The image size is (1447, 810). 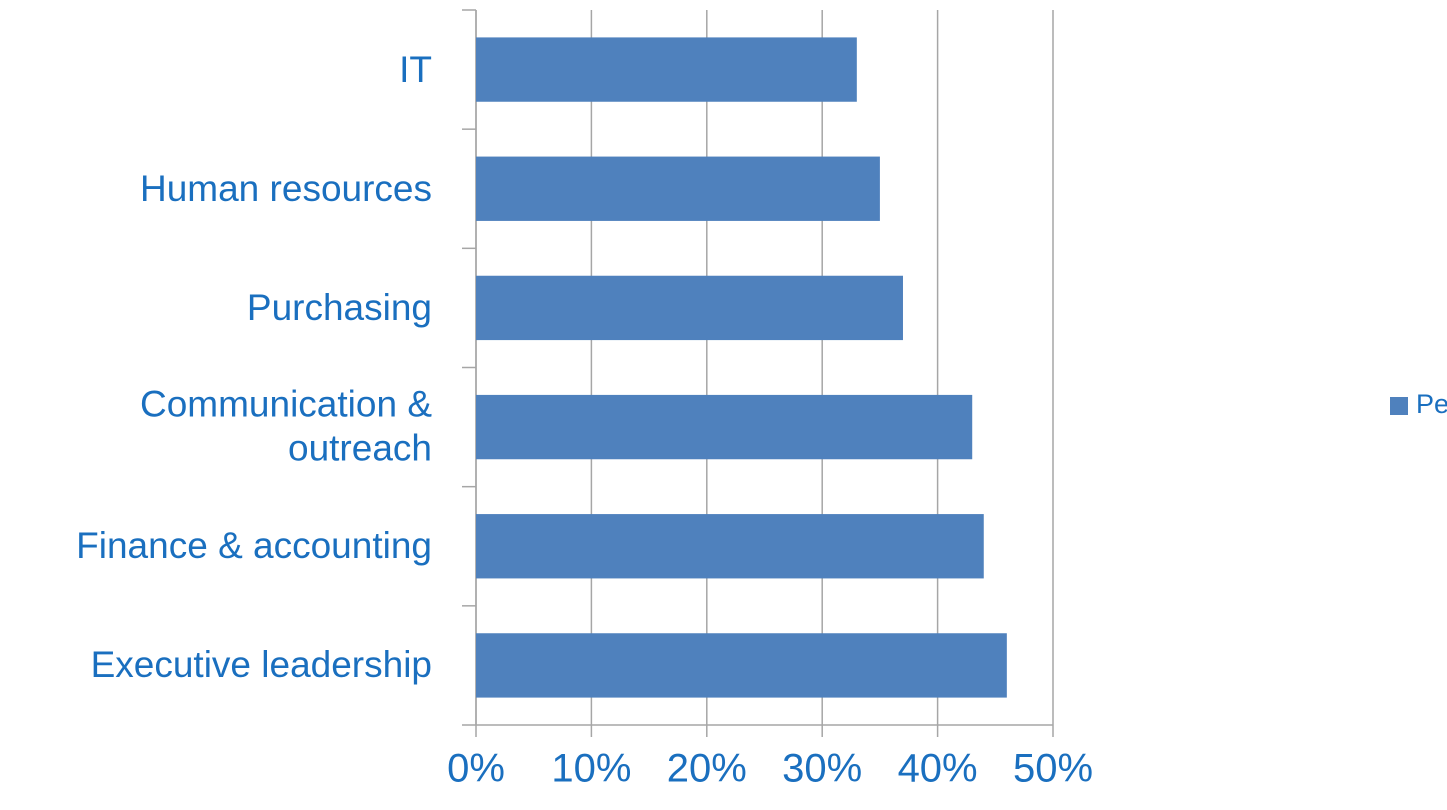 What do you see at coordinates (822, 769) in the screenshot?
I see `x-tick-label: 30%` at bounding box center [822, 769].